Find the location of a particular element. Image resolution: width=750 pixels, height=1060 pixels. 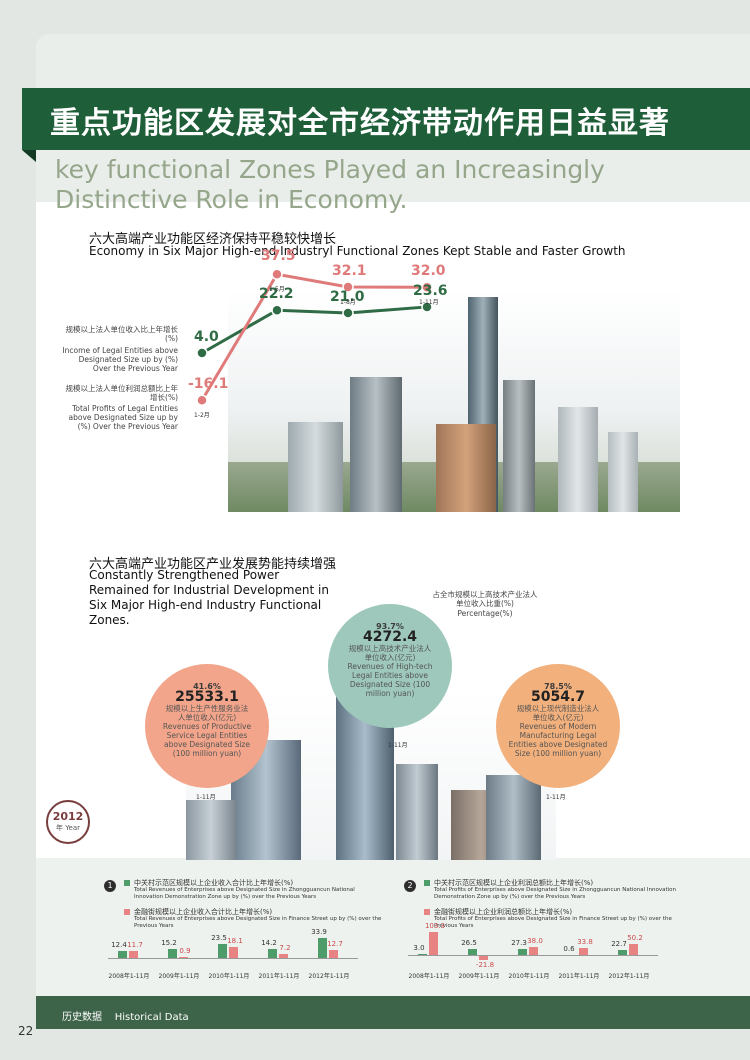

page-title: 重点功能区发展对全市经济带动作用日益显著 is located at coordinates (360, 120).